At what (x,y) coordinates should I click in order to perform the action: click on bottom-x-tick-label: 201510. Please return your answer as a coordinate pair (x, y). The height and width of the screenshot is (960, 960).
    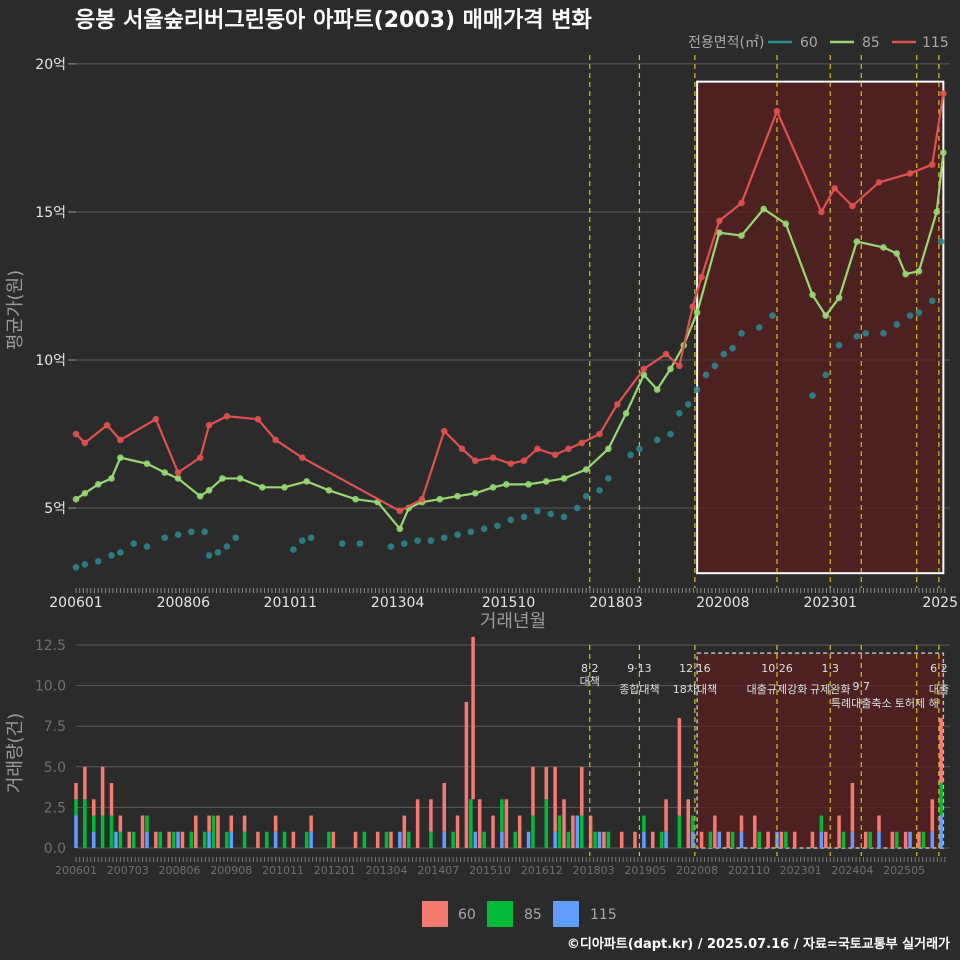
    Looking at the image, I should click on (490, 870).